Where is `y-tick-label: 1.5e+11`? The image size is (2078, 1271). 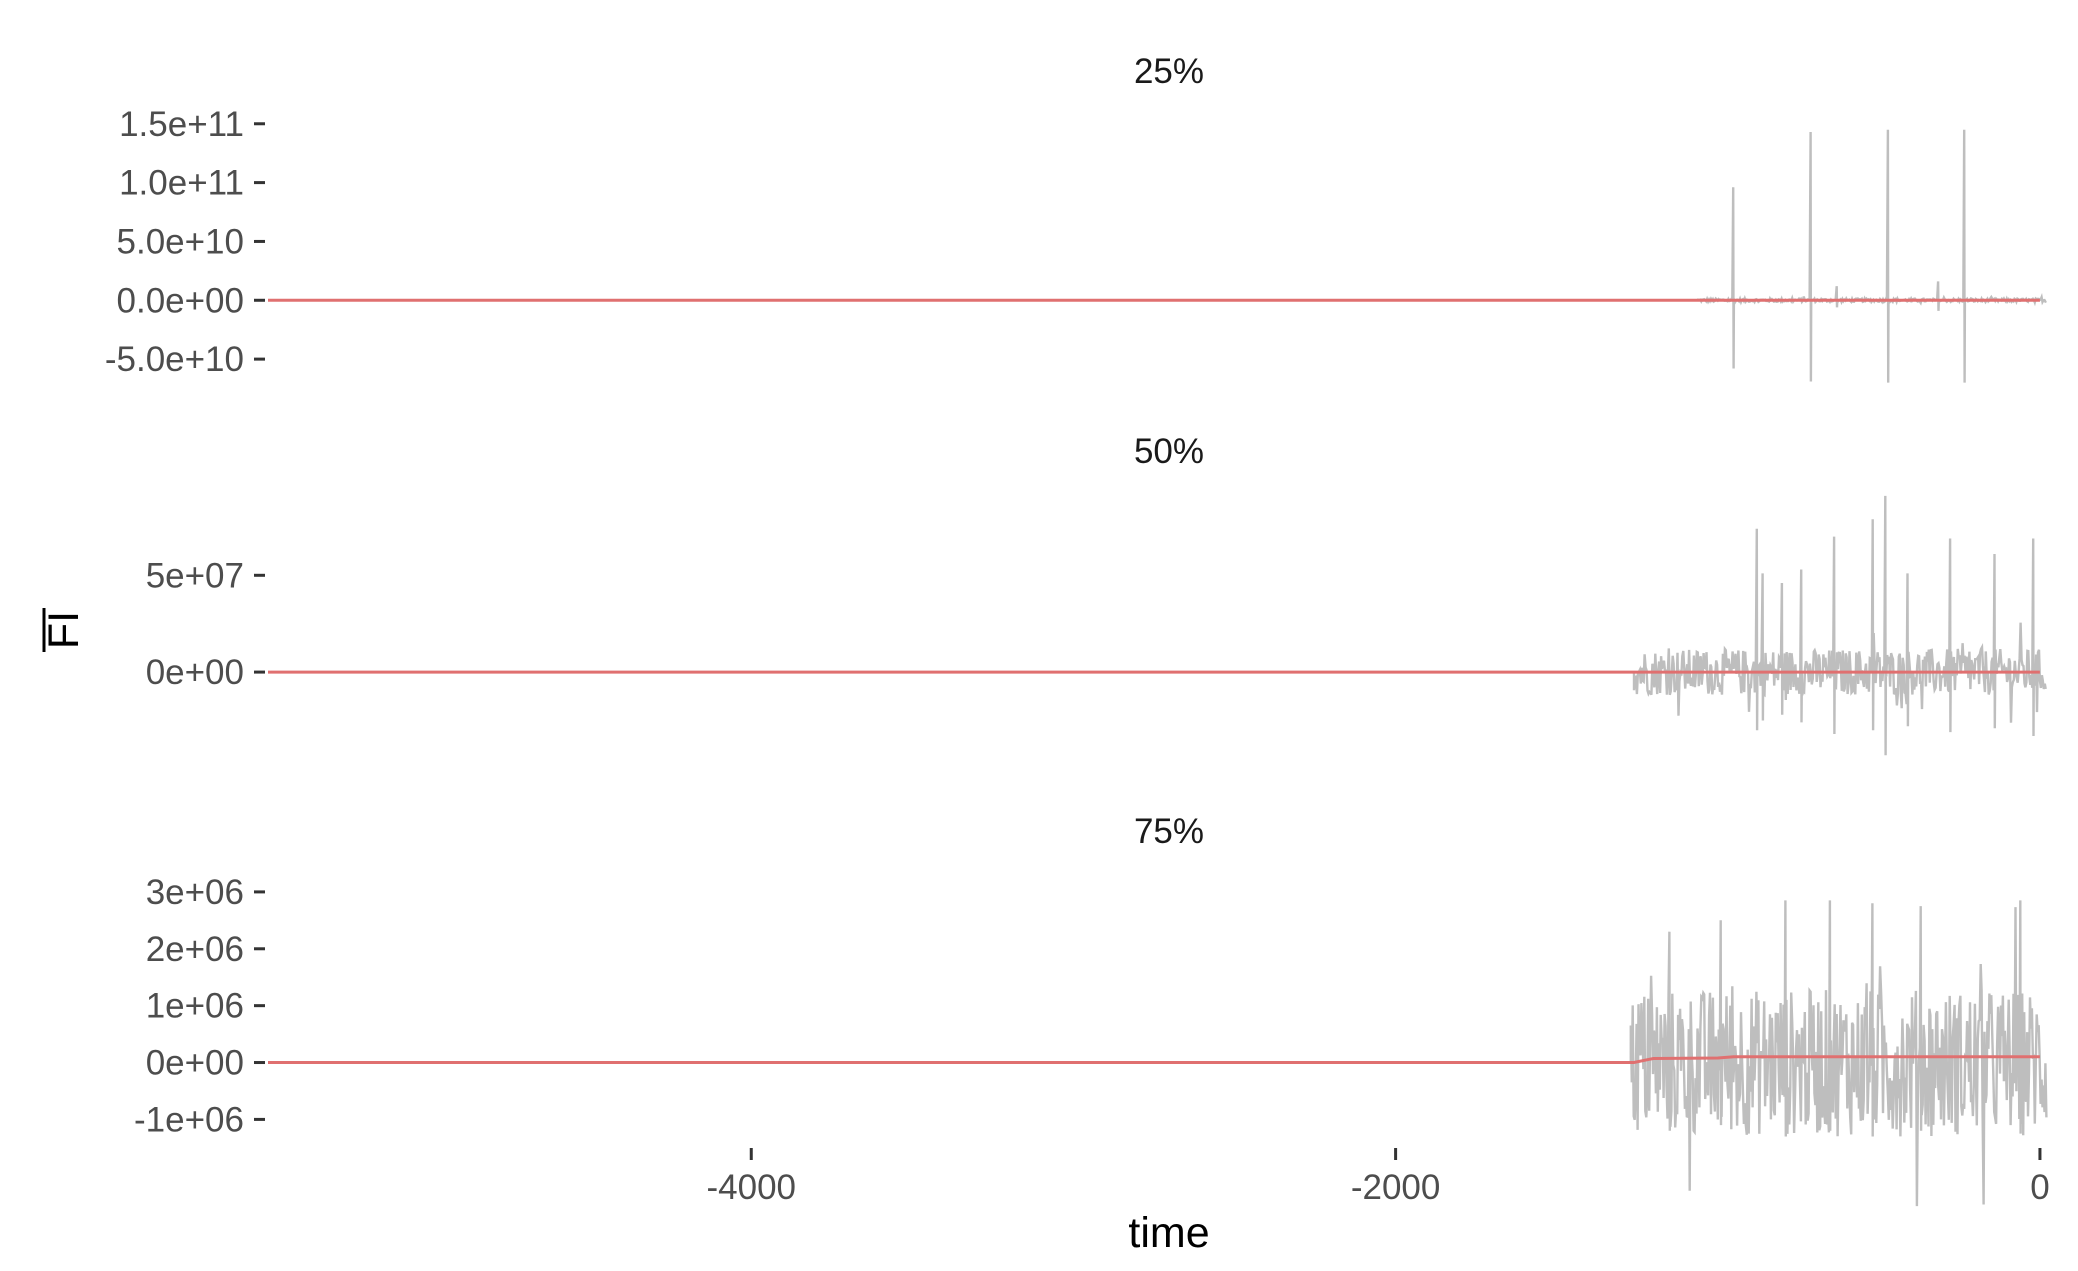
y-tick-label: 1.5e+11 is located at coordinates (181, 124).